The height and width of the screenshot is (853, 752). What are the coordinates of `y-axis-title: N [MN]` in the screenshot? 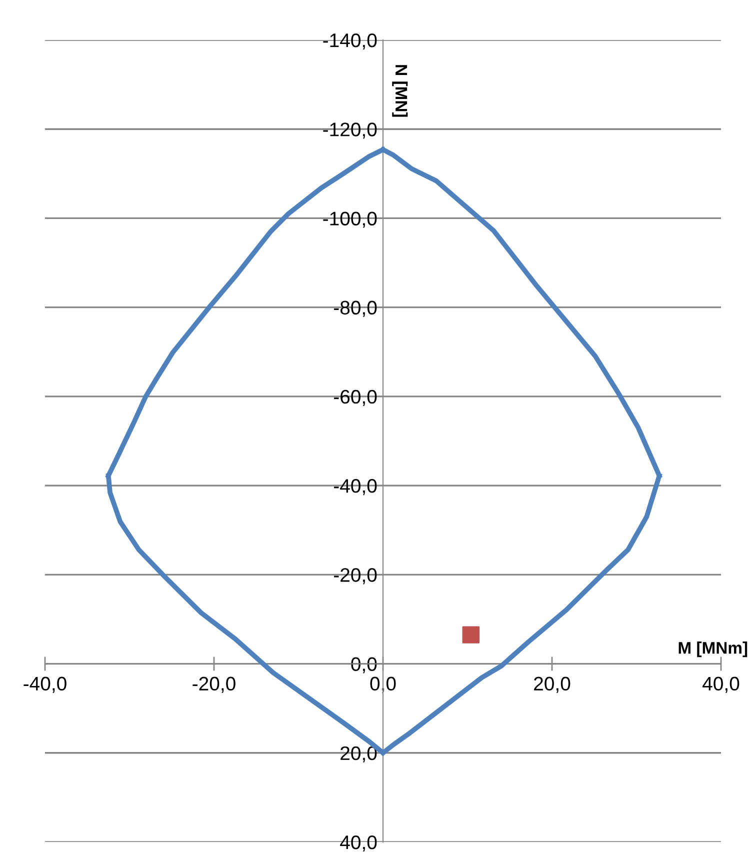 It's located at (400, 91).